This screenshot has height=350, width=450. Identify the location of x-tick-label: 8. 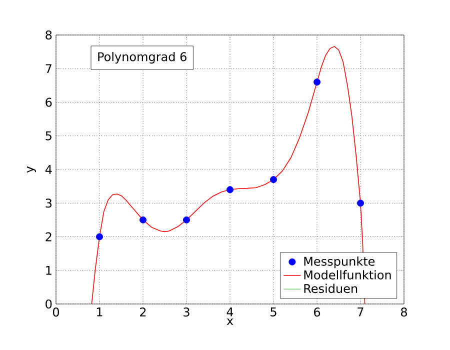
(403, 312).